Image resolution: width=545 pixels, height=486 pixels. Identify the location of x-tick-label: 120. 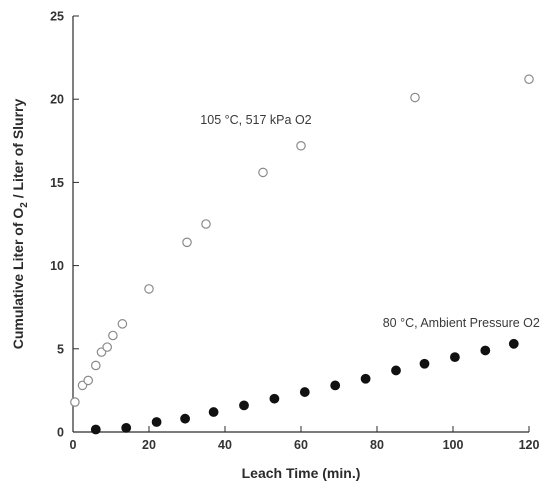
(529, 445).